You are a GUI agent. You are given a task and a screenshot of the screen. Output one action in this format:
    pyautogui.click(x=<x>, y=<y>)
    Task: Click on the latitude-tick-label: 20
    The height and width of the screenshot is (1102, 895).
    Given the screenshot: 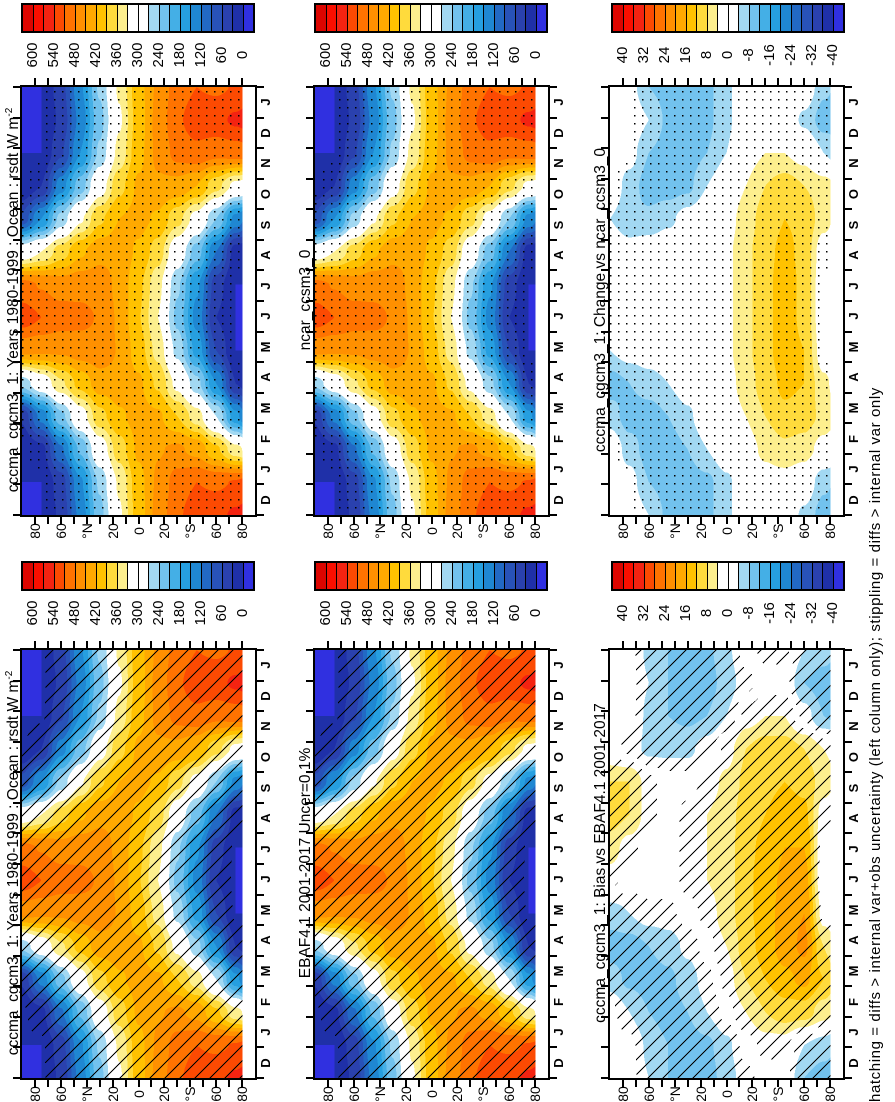 What is the action you would take?
    pyautogui.click(x=112, y=1094)
    